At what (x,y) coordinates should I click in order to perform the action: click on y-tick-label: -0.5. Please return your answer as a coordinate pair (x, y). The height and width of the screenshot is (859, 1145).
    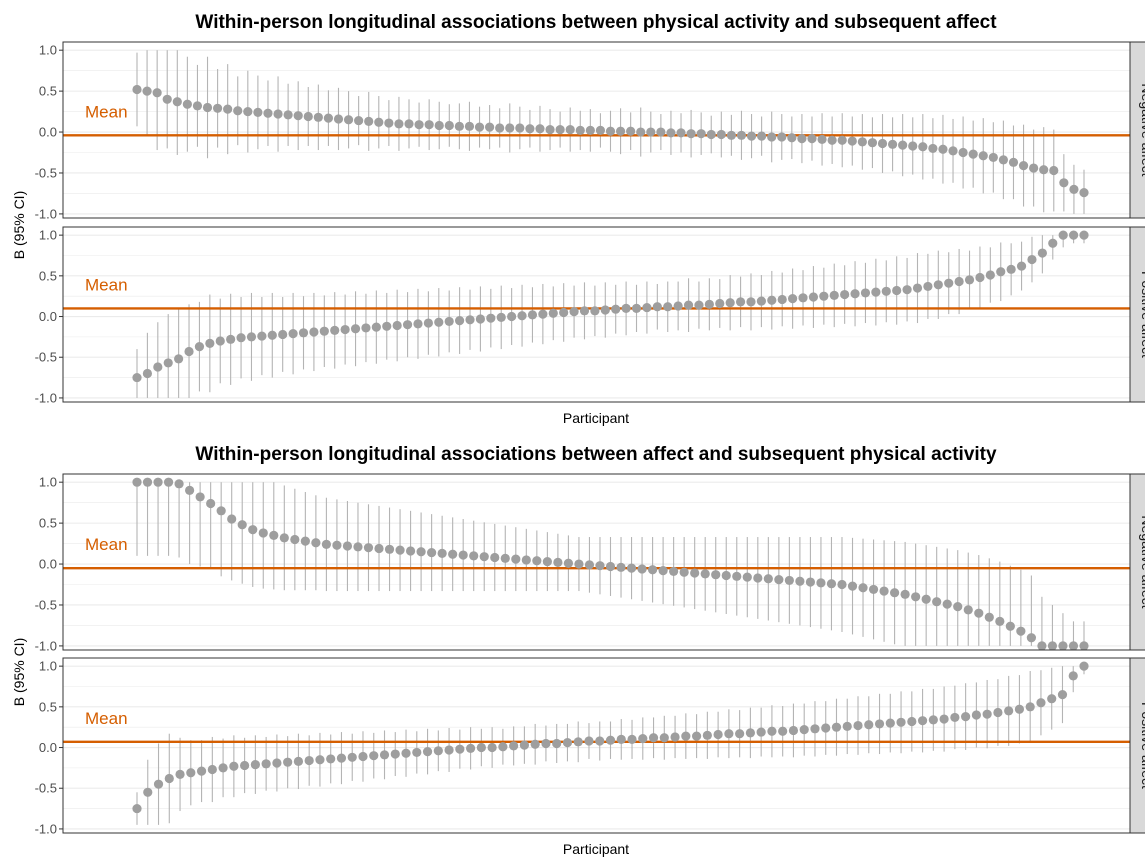
    Looking at the image, I should click on (46, 604).